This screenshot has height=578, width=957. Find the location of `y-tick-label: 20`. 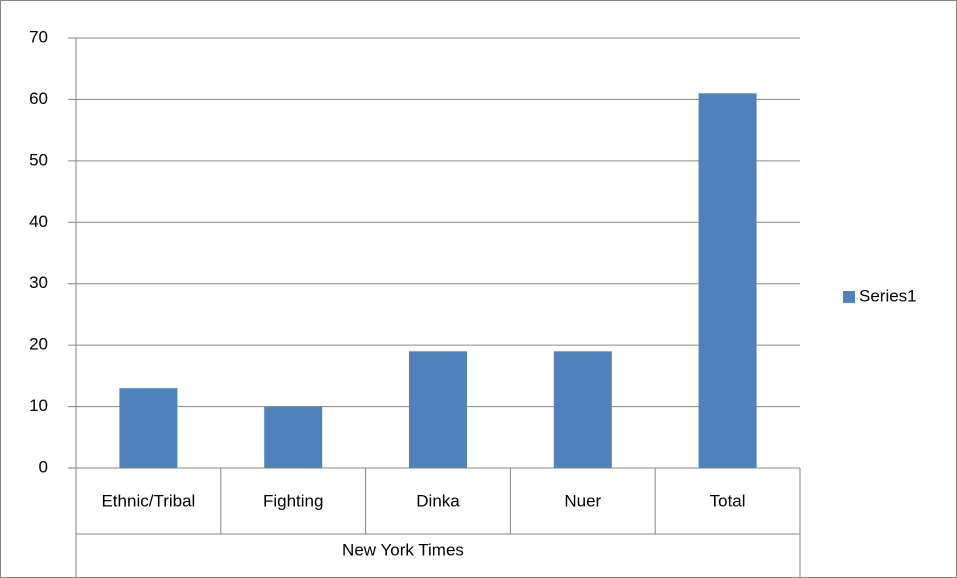

y-tick-label: 20 is located at coordinates (38, 344).